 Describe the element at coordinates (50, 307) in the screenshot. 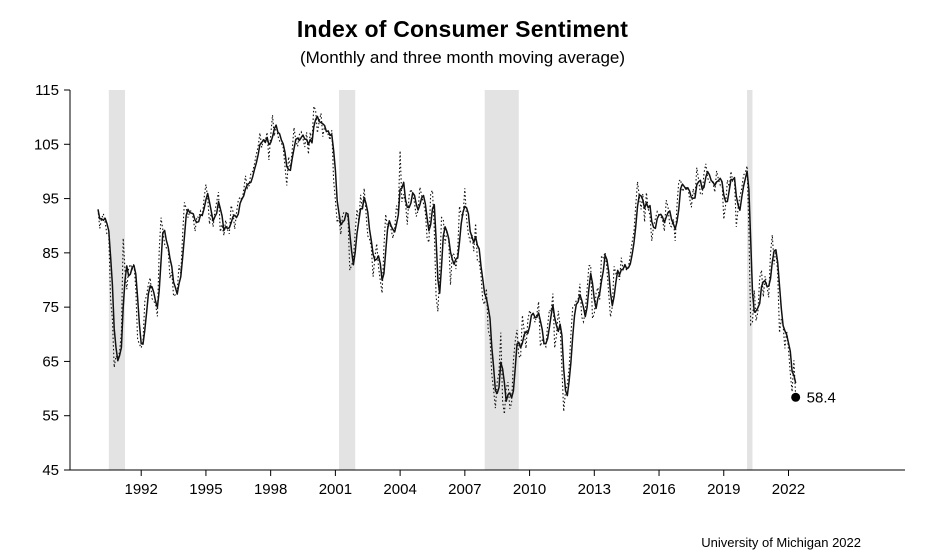

I see `y-tick-label: 75` at that location.